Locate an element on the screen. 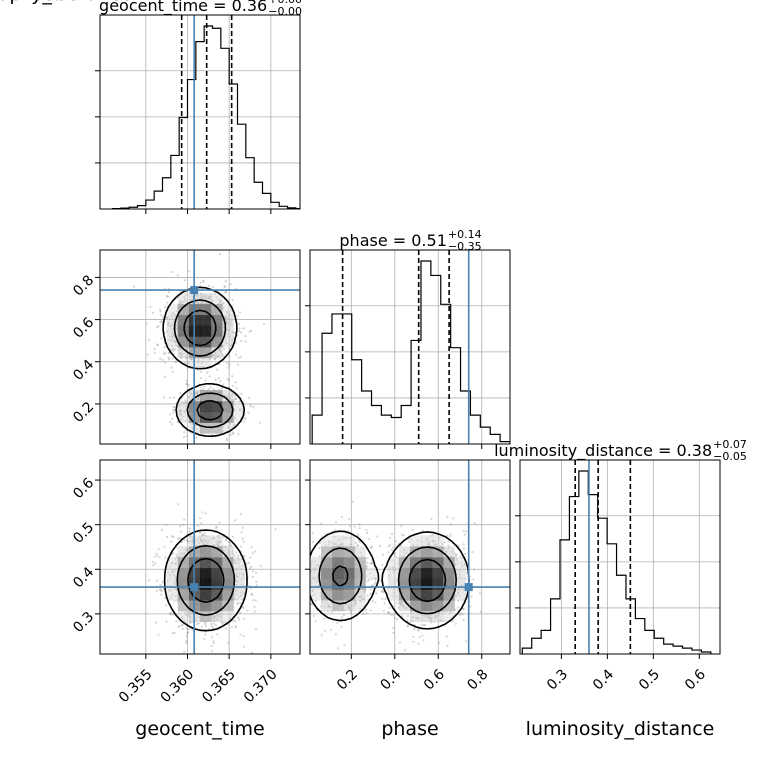  hist-luminosity_distance-frame is located at coordinates (620, 557).